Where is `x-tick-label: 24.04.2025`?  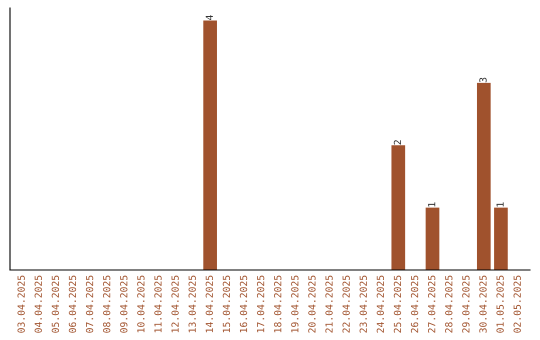 x-tick-label: 24.04.2025 is located at coordinates (380, 304).